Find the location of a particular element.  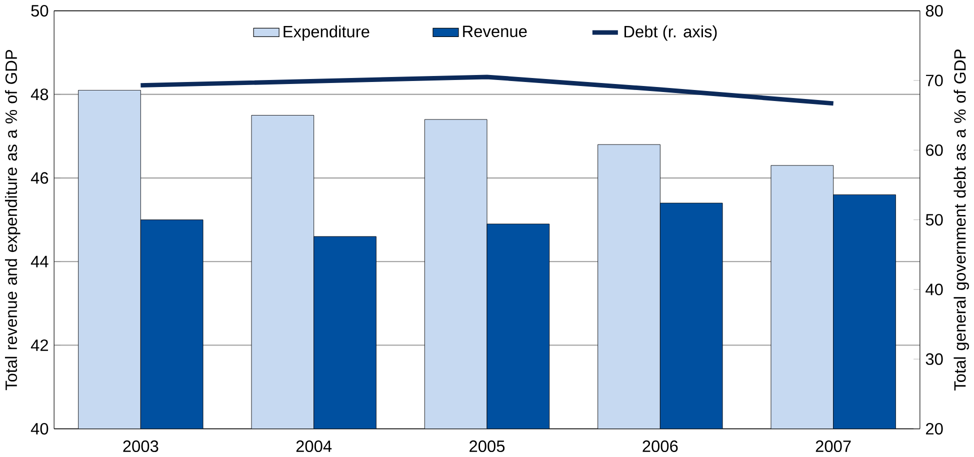

legend-label: Expenditure is located at coordinates (327, 33).